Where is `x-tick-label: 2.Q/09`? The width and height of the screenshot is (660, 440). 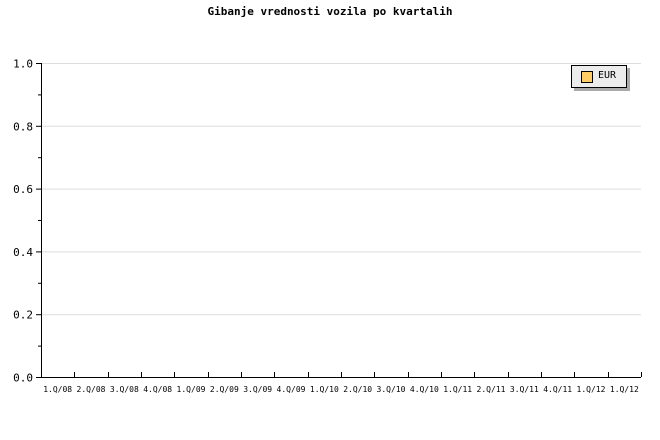 x-tick-label: 2.Q/09 is located at coordinates (224, 389).